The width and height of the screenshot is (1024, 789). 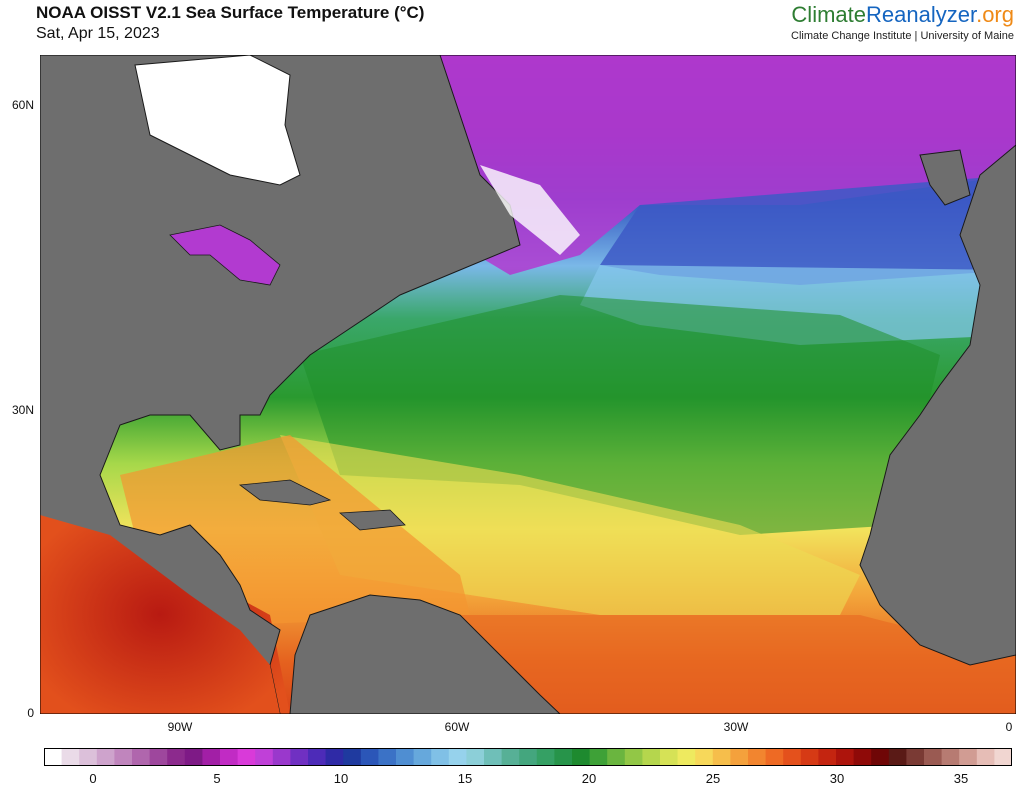 I want to click on lon-label-90w: 90W, so click(x=180, y=727).